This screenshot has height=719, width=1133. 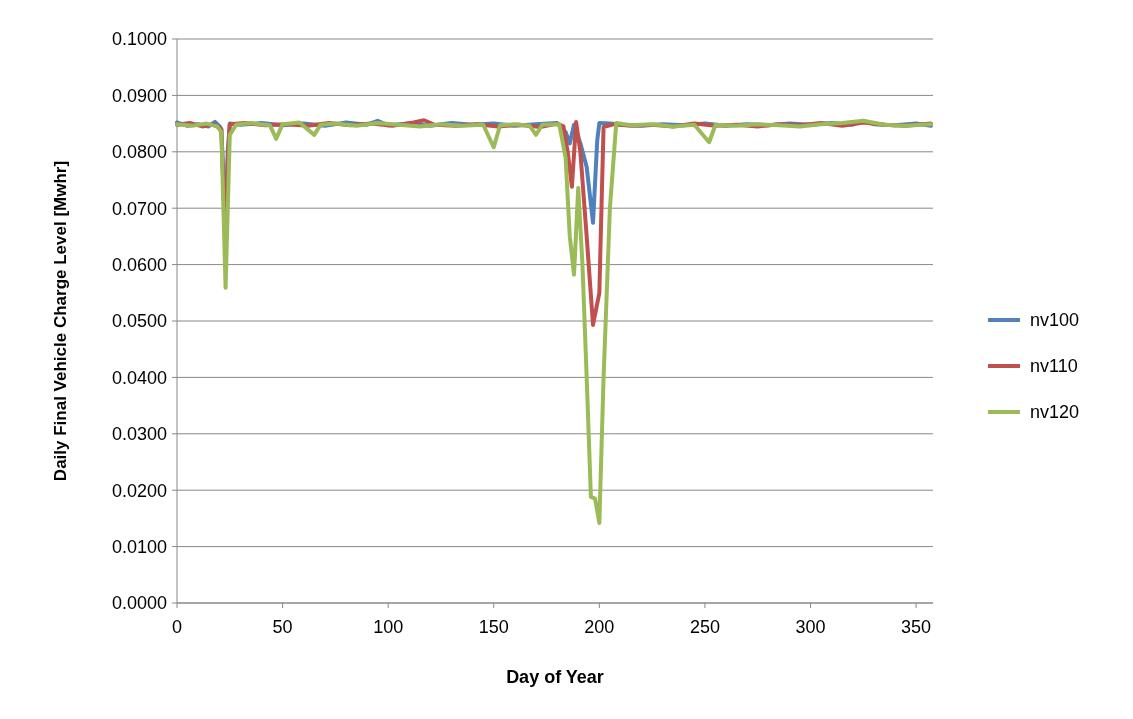 I want to click on x-tick-label: 50, so click(x=282, y=627).